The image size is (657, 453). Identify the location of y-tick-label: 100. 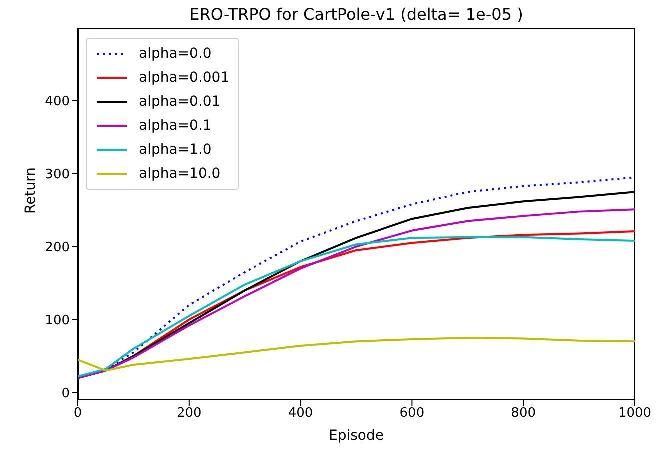
(57, 320).